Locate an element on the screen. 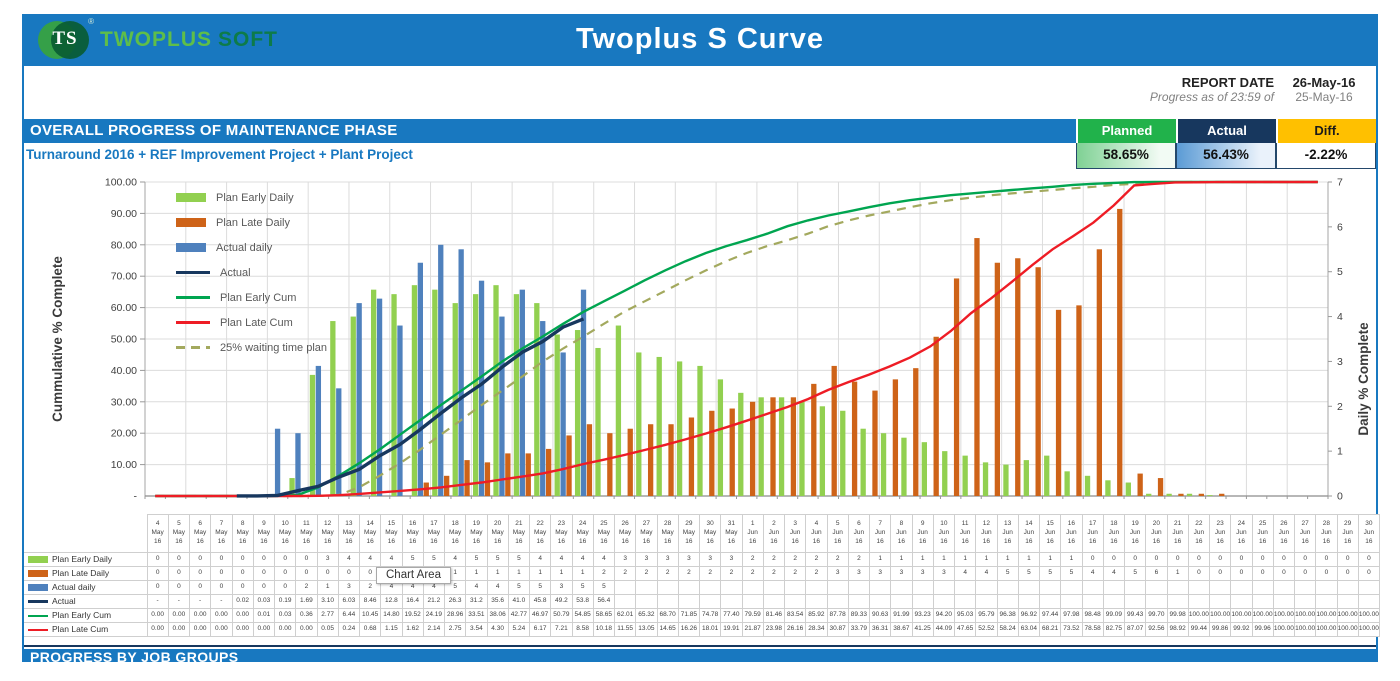  row-swatch-icon is located at coordinates (38, 559).